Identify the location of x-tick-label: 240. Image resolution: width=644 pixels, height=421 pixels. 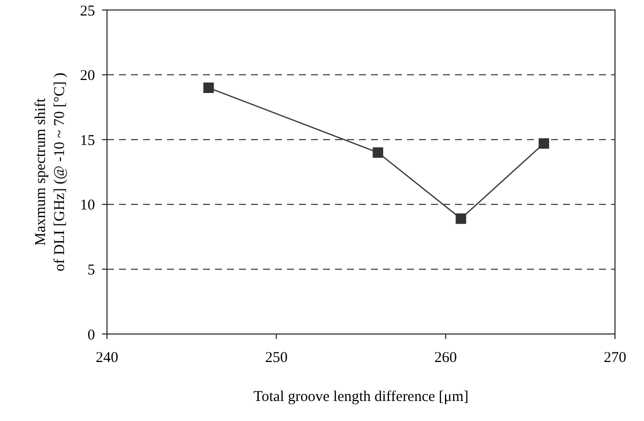
(107, 358).